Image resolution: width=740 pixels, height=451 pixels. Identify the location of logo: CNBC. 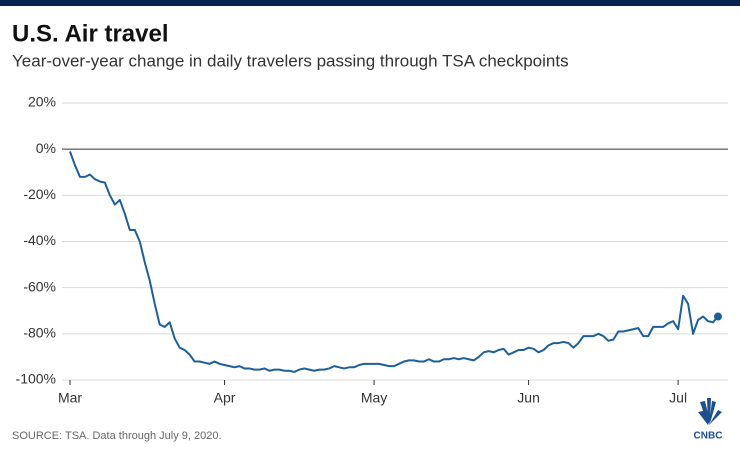
(708, 420).